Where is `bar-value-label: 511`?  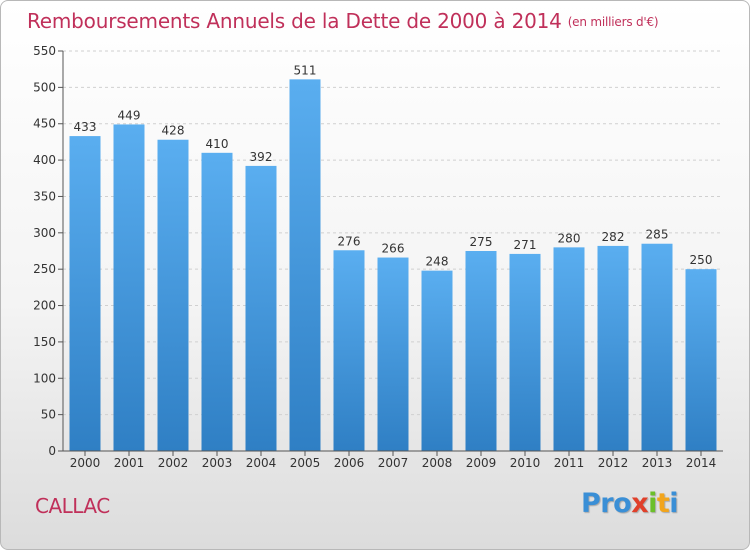 bar-value-label: 511 is located at coordinates (305, 70).